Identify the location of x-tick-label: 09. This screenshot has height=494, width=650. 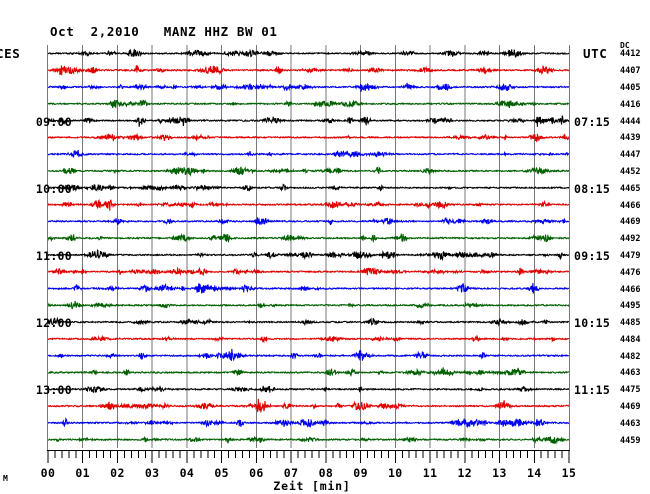
(360, 473).